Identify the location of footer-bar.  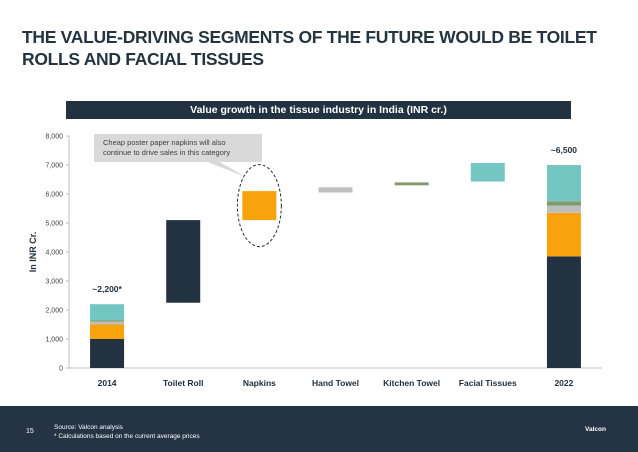
(319, 429).